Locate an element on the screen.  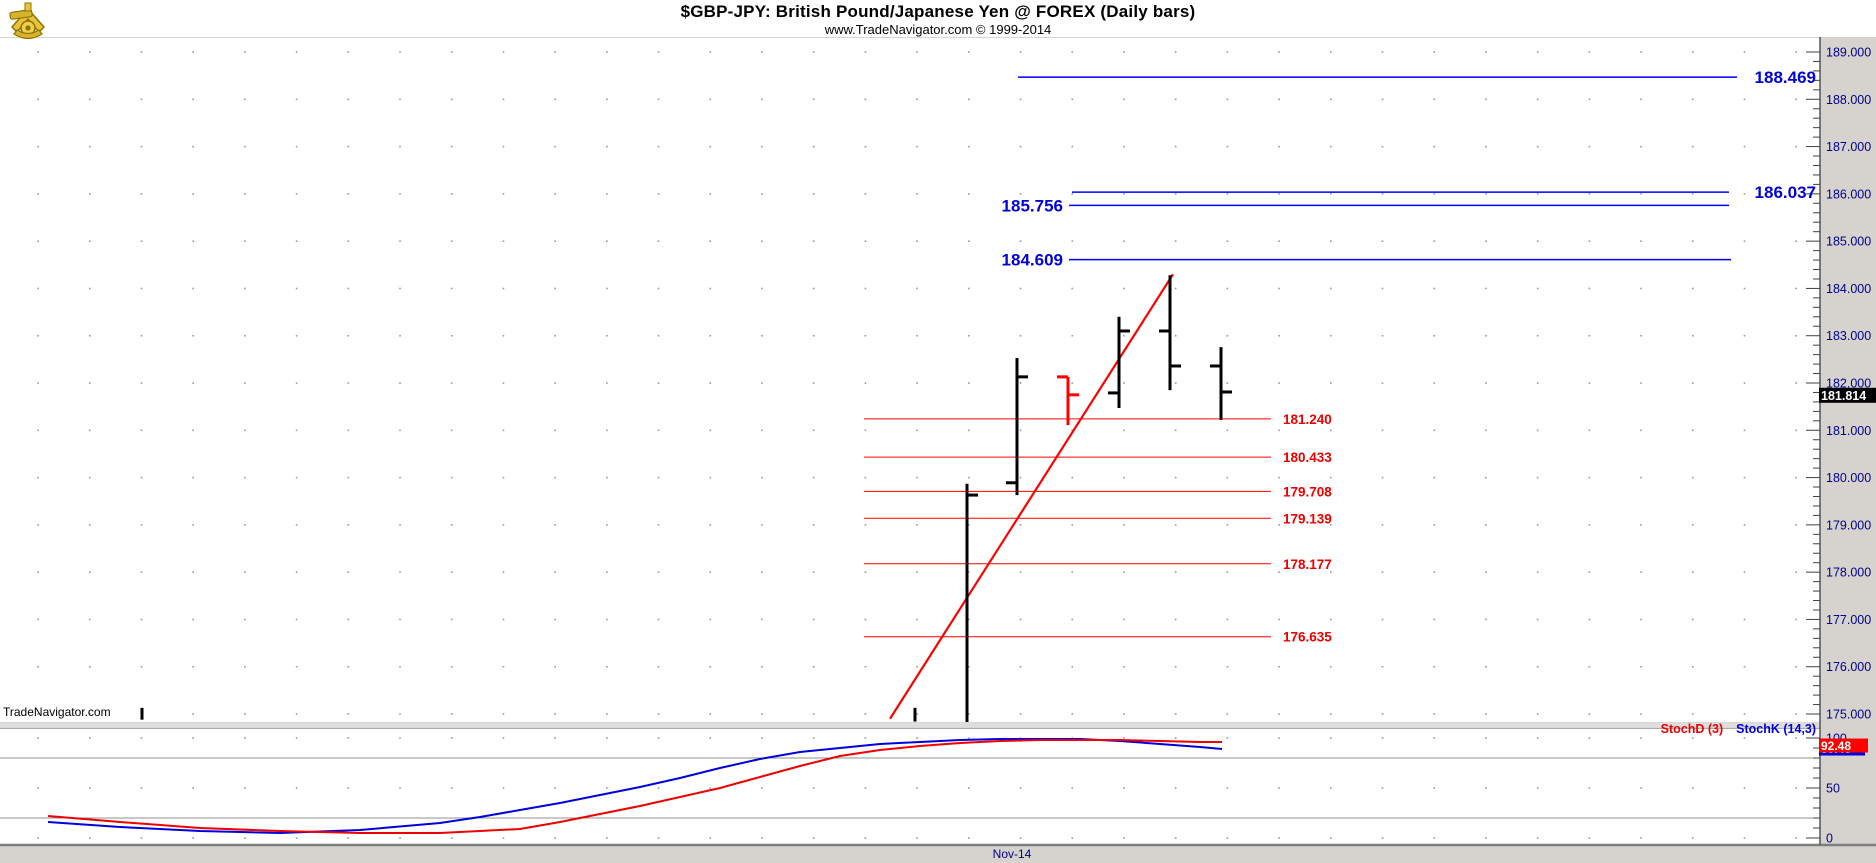
support-line-label: 176.635 is located at coordinates (1307, 637).